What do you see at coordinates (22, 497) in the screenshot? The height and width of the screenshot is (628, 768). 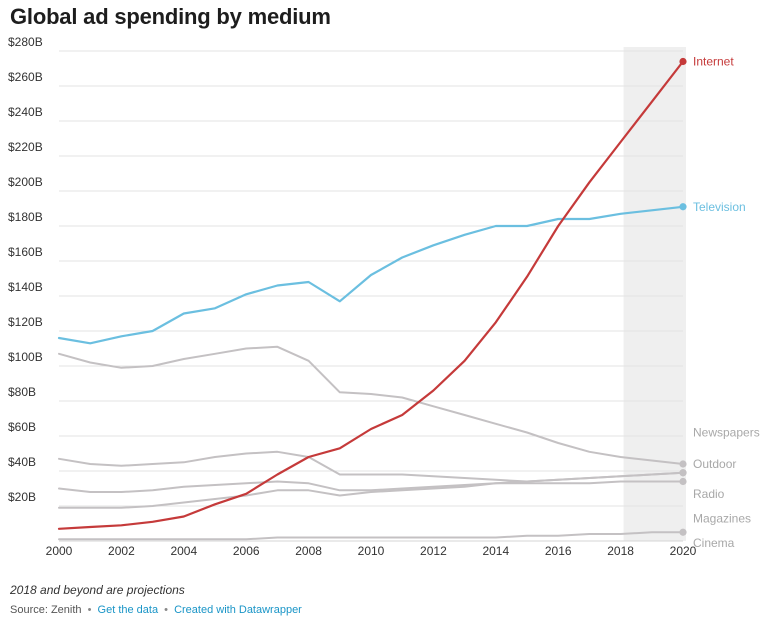 I see `y-tick-label: $20B` at bounding box center [22, 497].